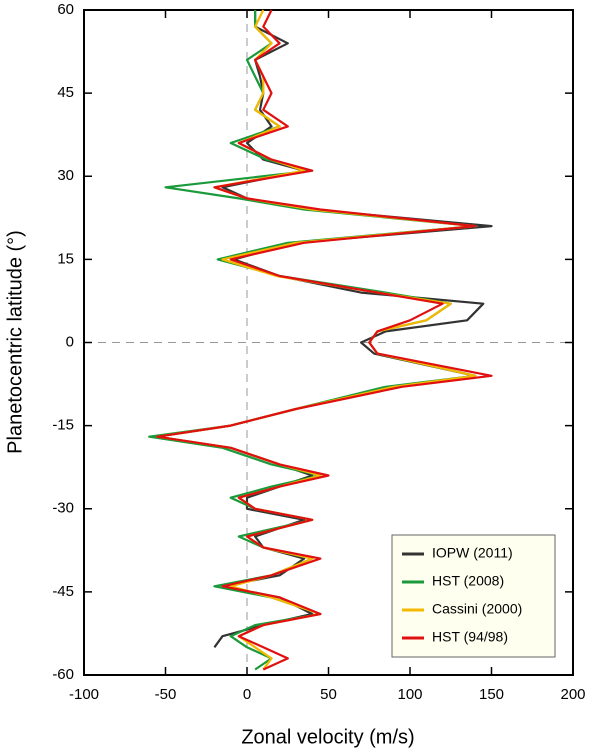 This screenshot has width=600, height=754. I want to click on legend-text: Cassini (2000), so click(477, 609).